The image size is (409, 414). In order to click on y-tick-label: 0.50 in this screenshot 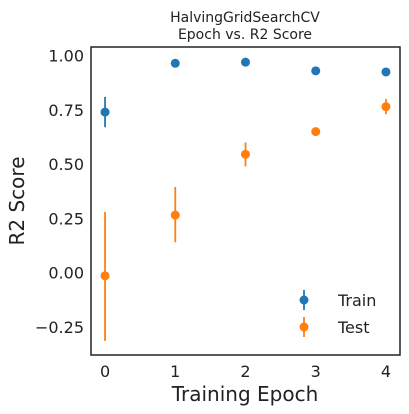, I will do `click(66, 164)`.